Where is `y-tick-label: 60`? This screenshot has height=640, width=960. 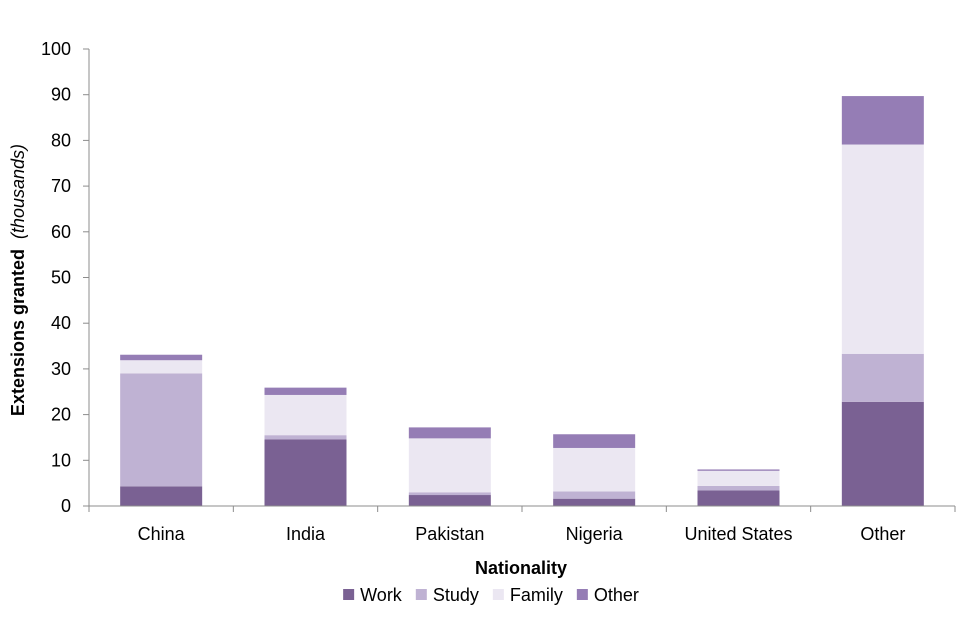 y-tick-label: 60 is located at coordinates (61, 232).